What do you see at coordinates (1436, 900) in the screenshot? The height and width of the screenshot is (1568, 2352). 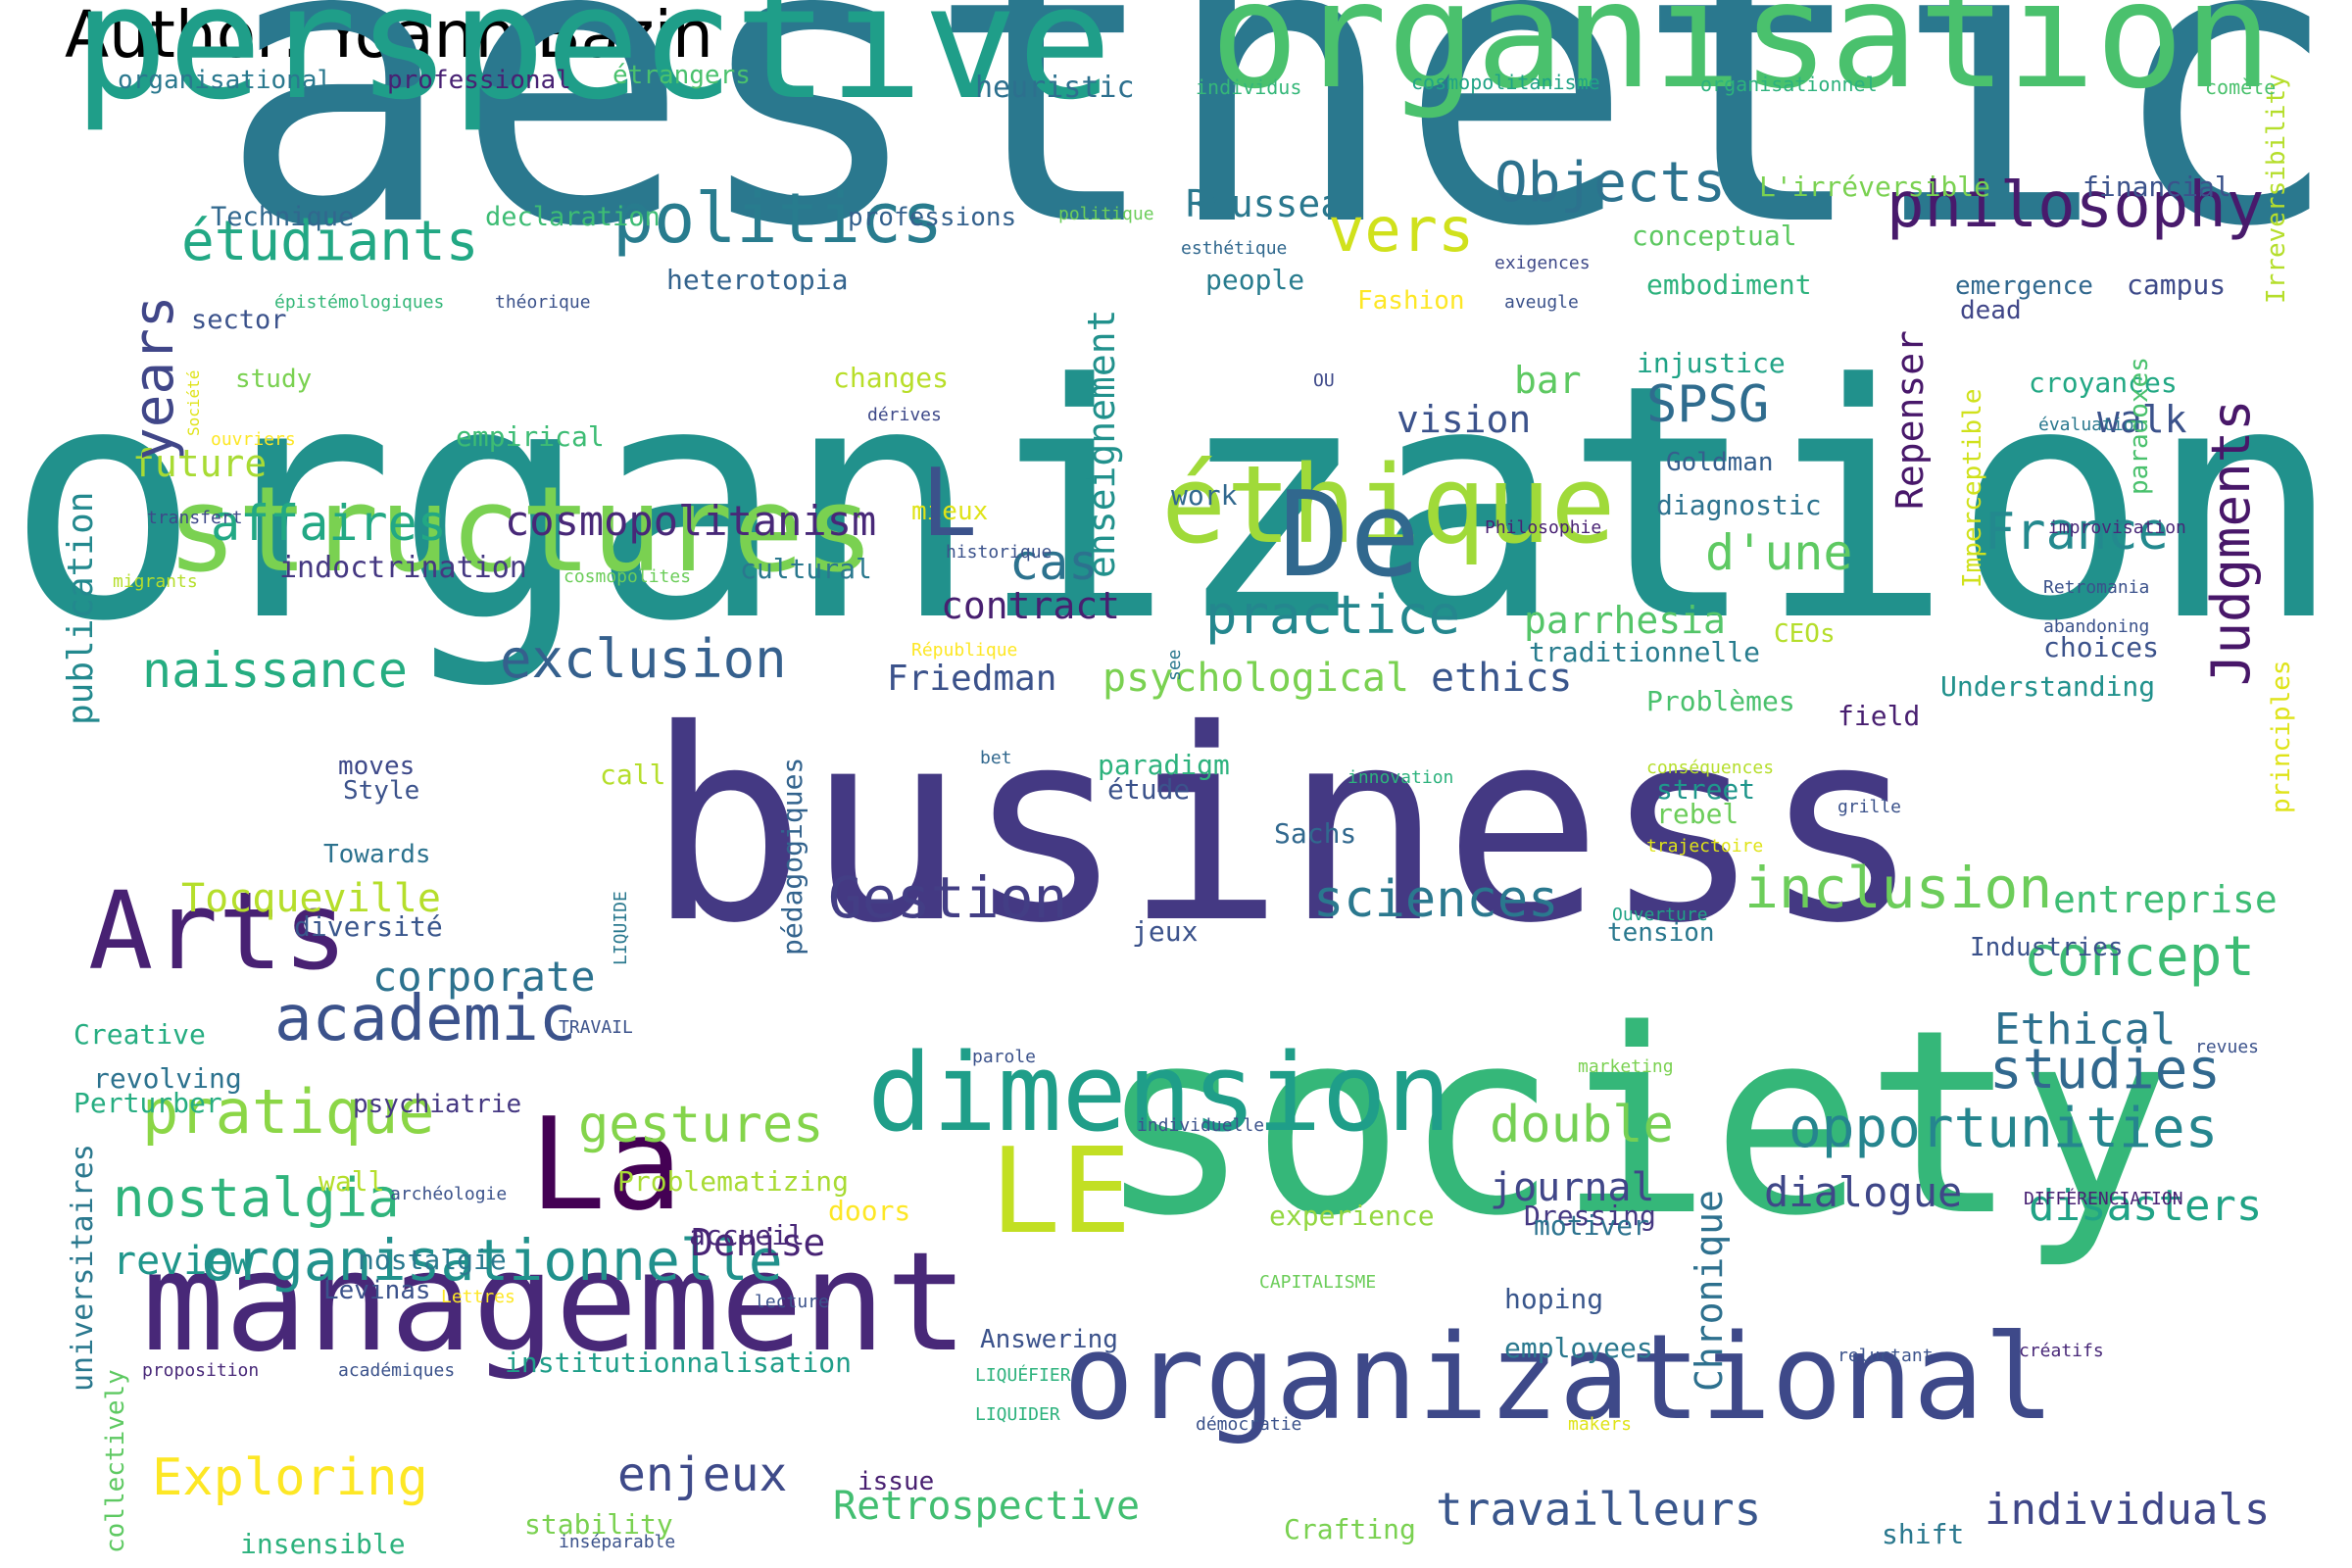 I see `cloud-word: sciences` at bounding box center [1436, 900].